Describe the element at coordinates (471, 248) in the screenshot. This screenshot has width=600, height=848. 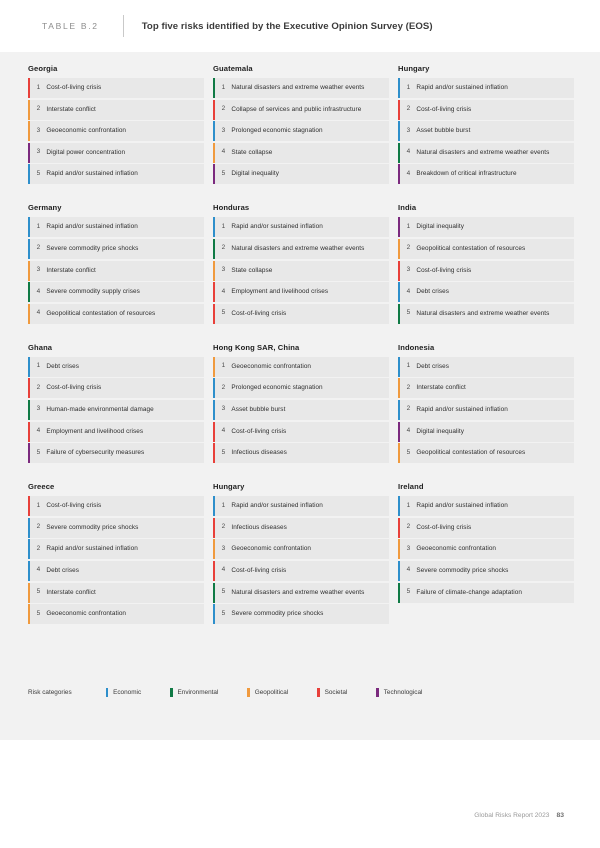
I see `risk-label: Geopolitical contestation of resources` at that location.